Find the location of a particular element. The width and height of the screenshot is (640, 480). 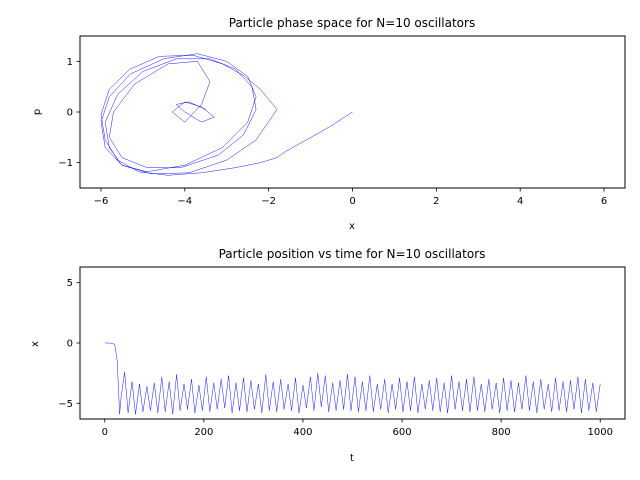

position-time-x-tick-label: 800 is located at coordinates (501, 432).